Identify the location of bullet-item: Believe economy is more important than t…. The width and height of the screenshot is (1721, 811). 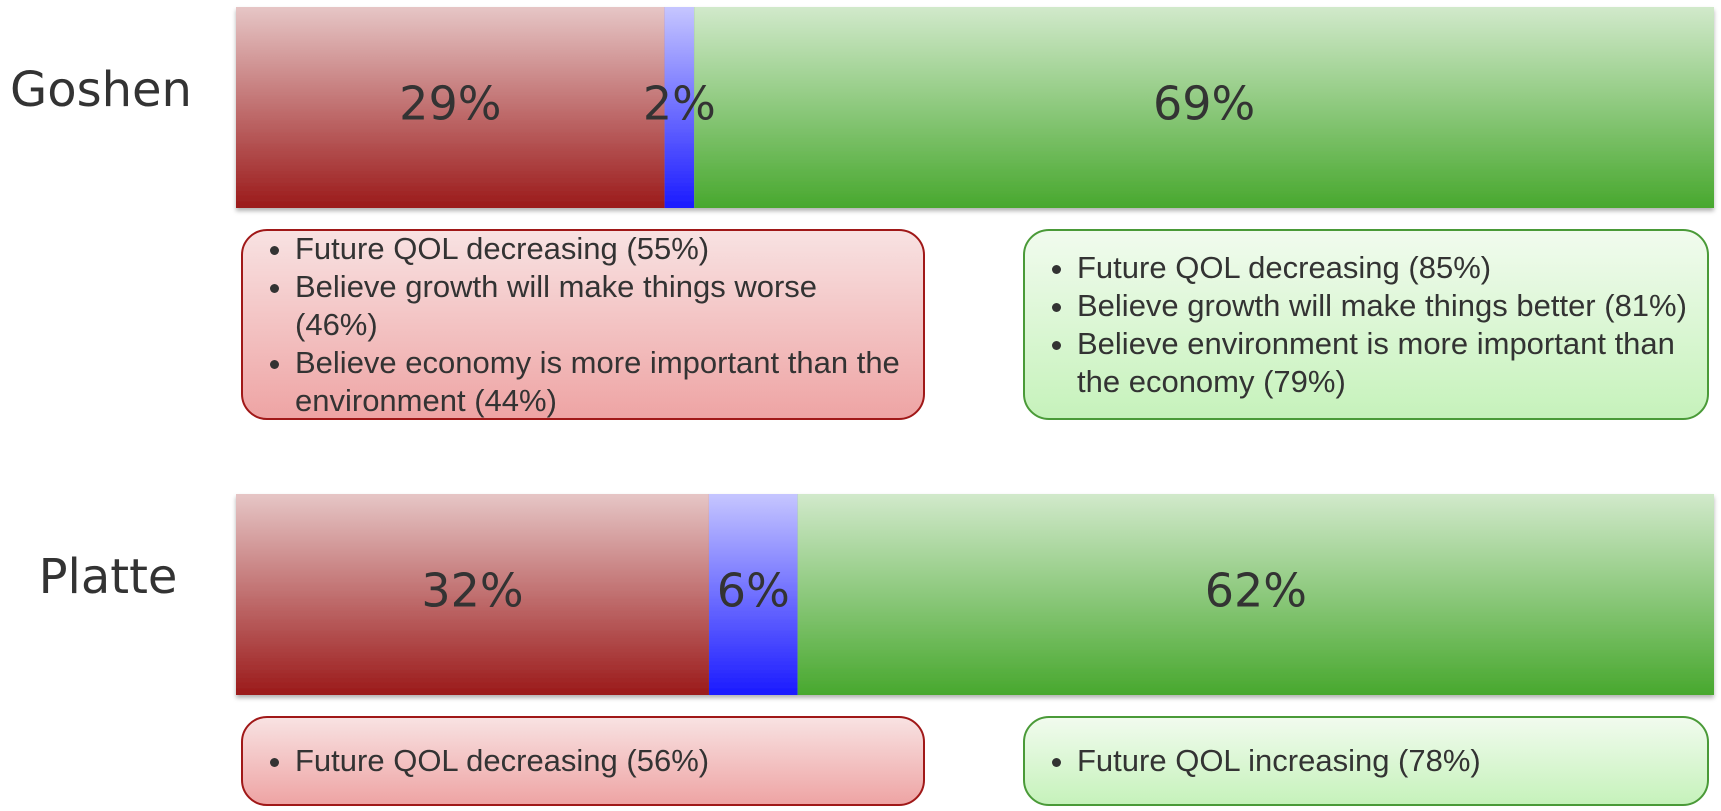
(601, 382).